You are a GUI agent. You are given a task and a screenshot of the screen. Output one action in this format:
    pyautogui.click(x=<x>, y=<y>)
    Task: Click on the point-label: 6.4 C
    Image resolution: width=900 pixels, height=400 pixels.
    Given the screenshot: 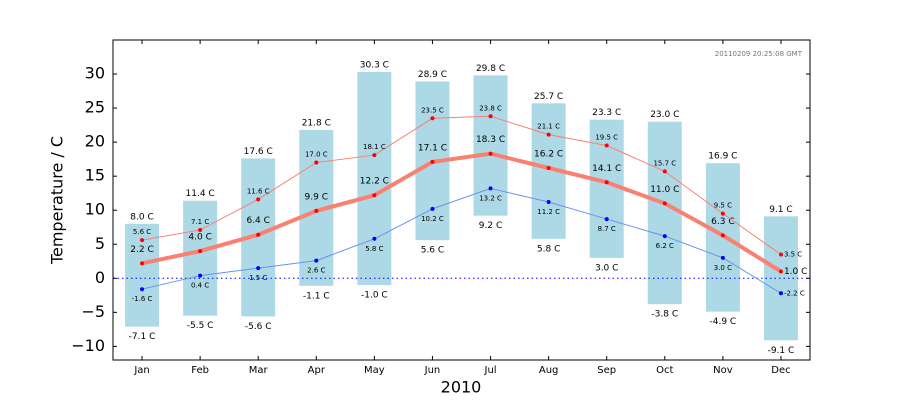 What is the action you would take?
    pyautogui.click(x=257, y=221)
    